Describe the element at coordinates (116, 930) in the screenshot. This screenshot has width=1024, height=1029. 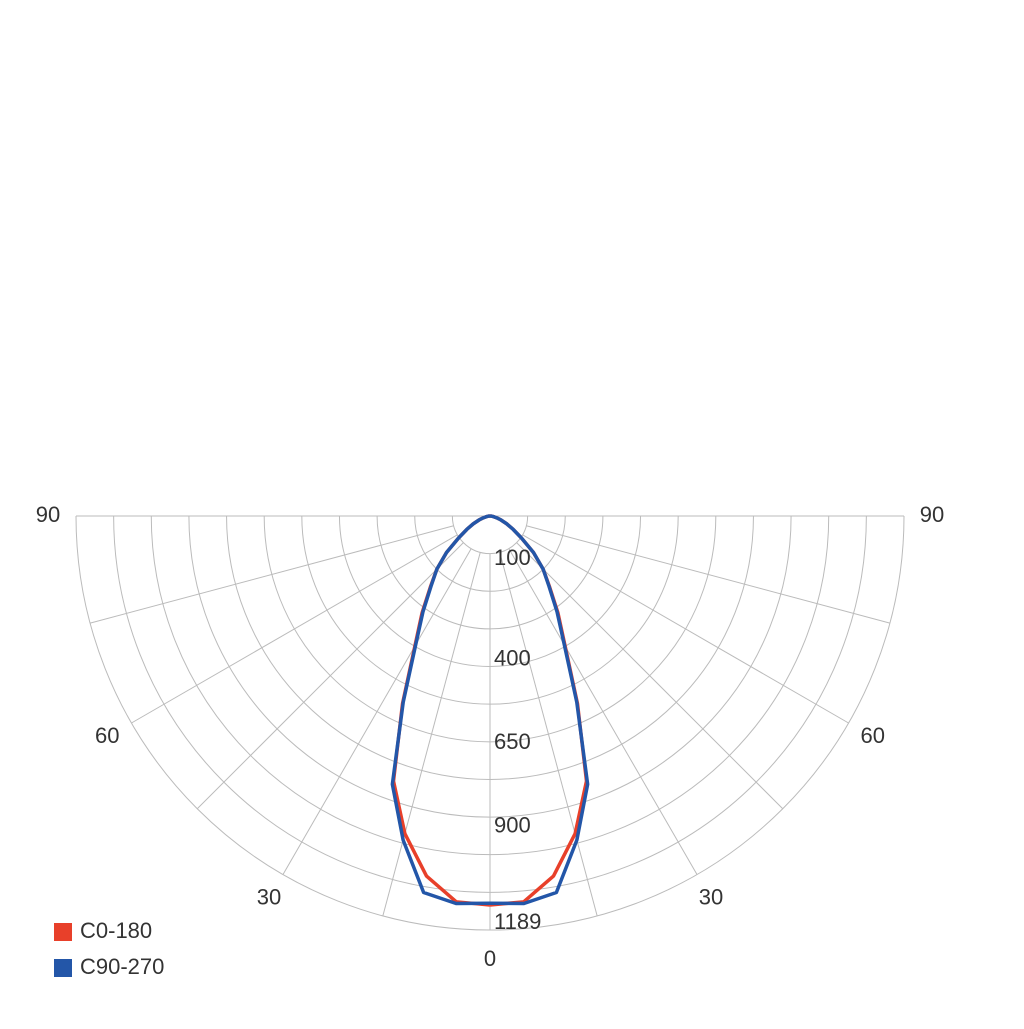
I see `legend-label: C0-180` at that location.